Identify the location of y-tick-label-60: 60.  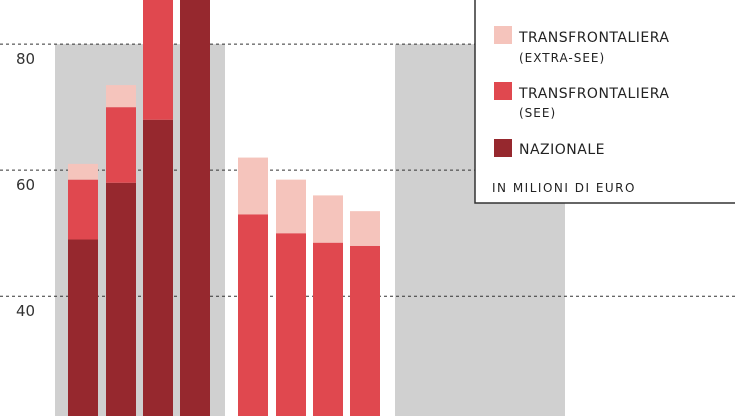
(25, 185).